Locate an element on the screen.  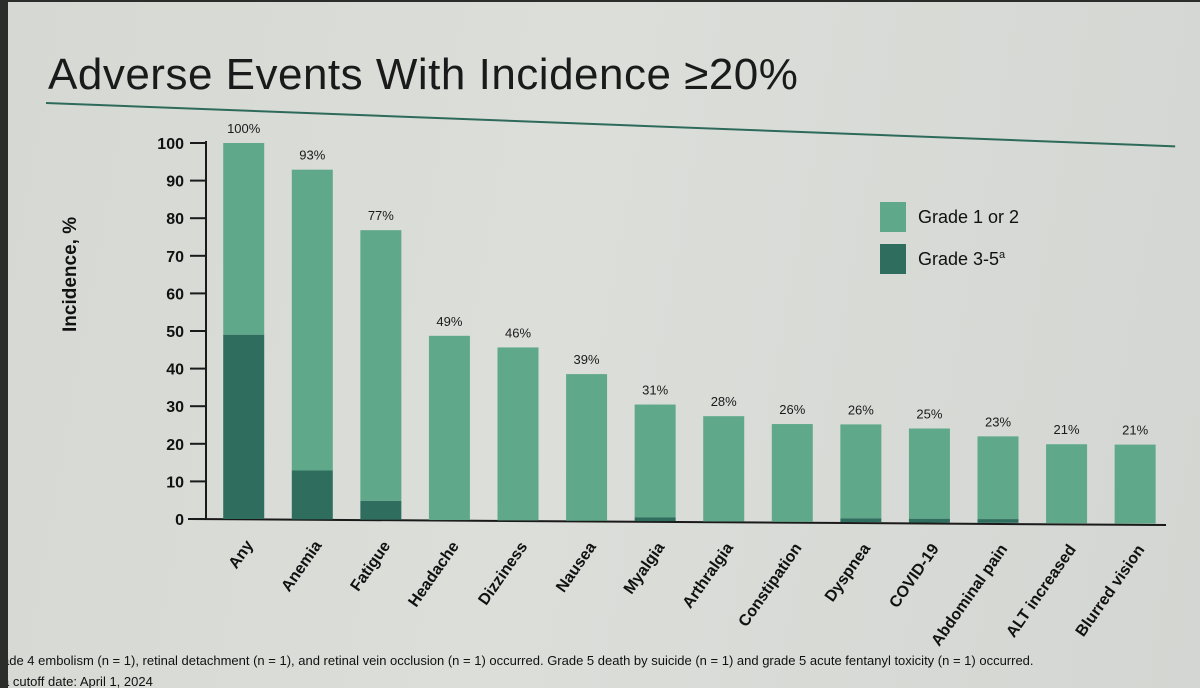
y-tick-label: 70 is located at coordinates (175, 257).